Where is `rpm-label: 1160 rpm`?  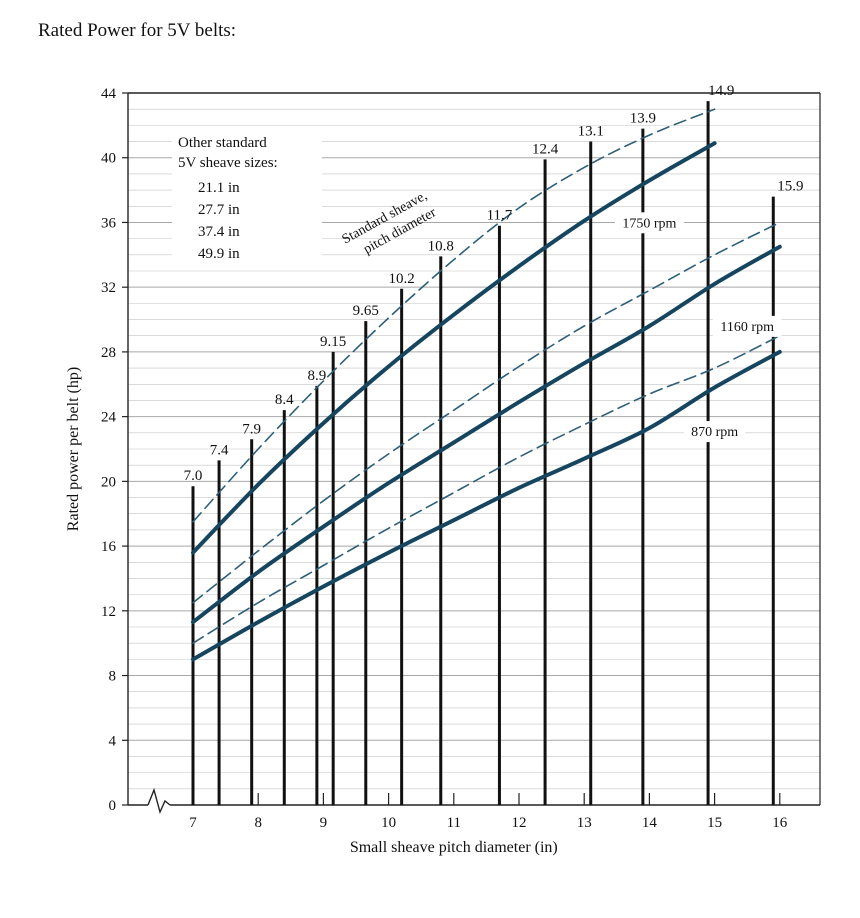 rpm-label: 1160 rpm is located at coordinates (747, 327).